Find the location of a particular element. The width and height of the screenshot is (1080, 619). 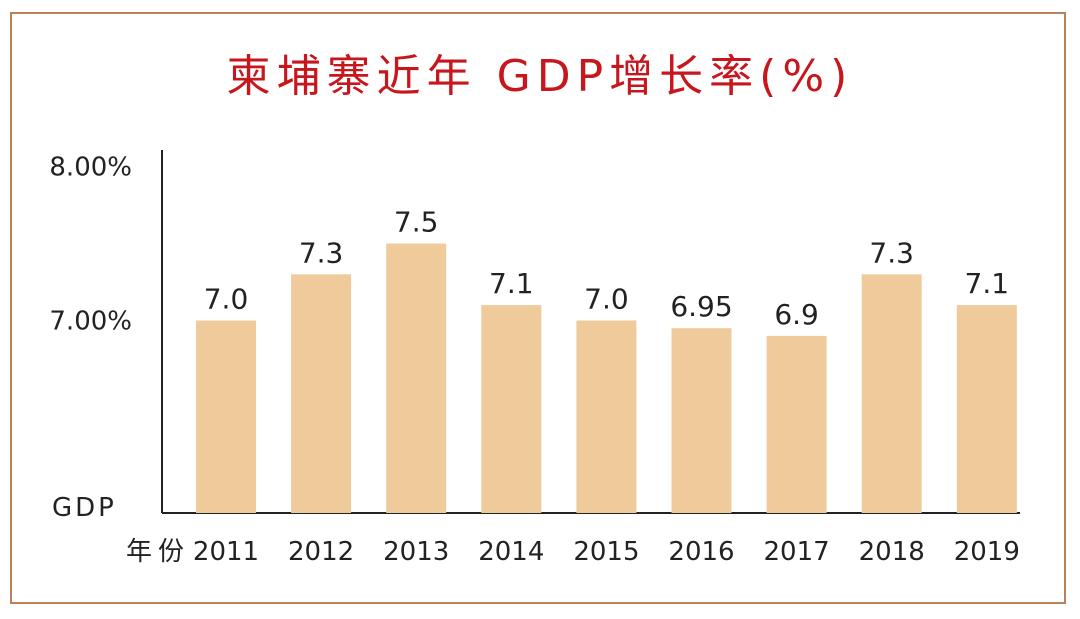

data-label-2013: 7.5 is located at coordinates (416, 222).